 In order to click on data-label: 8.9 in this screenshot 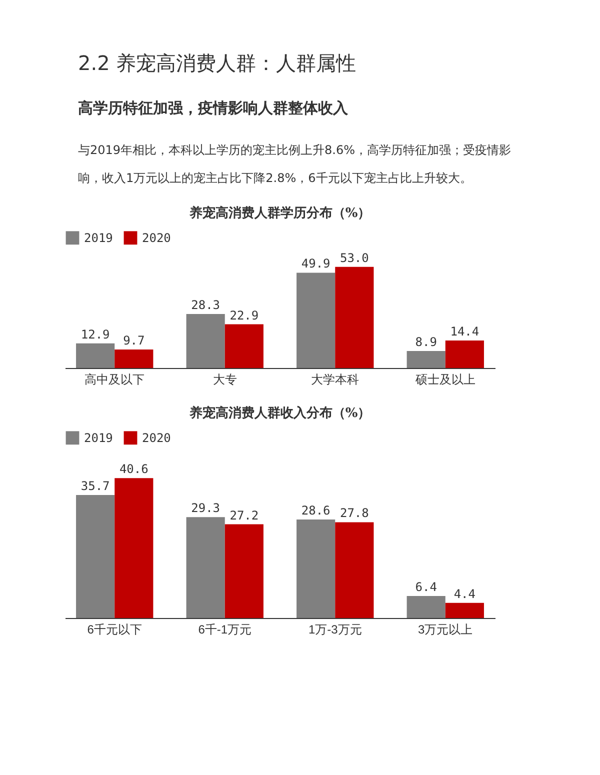, I will do `click(426, 342)`.